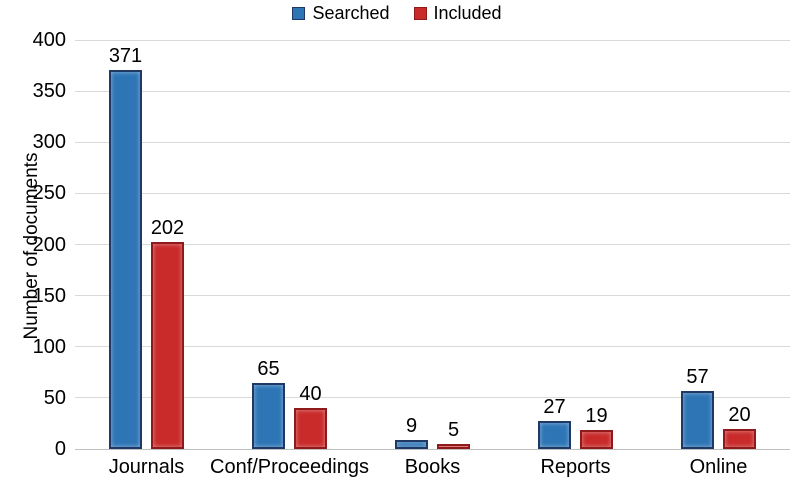  Describe the element at coordinates (49, 40) in the screenshot. I see `y-tick-label-400: 400` at that location.